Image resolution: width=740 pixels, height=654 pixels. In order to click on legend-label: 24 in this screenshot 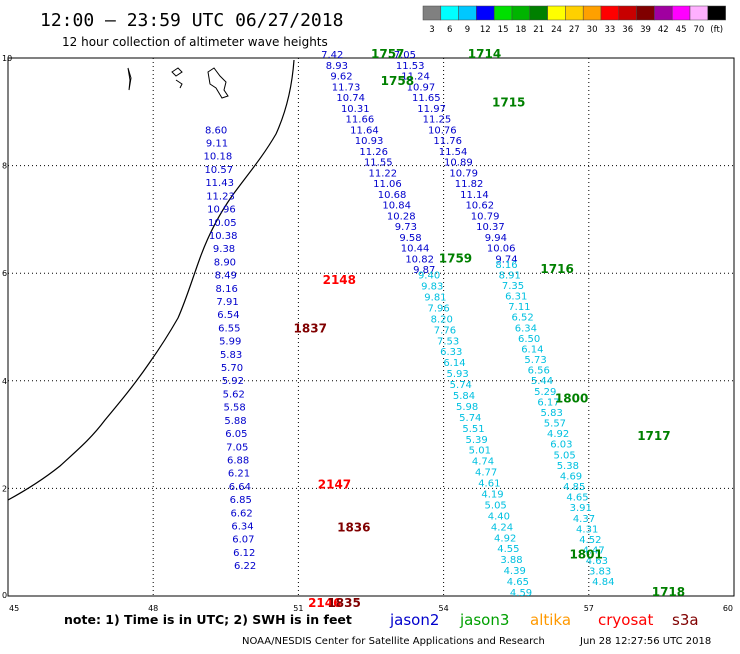, I will do `click(556, 30)`.